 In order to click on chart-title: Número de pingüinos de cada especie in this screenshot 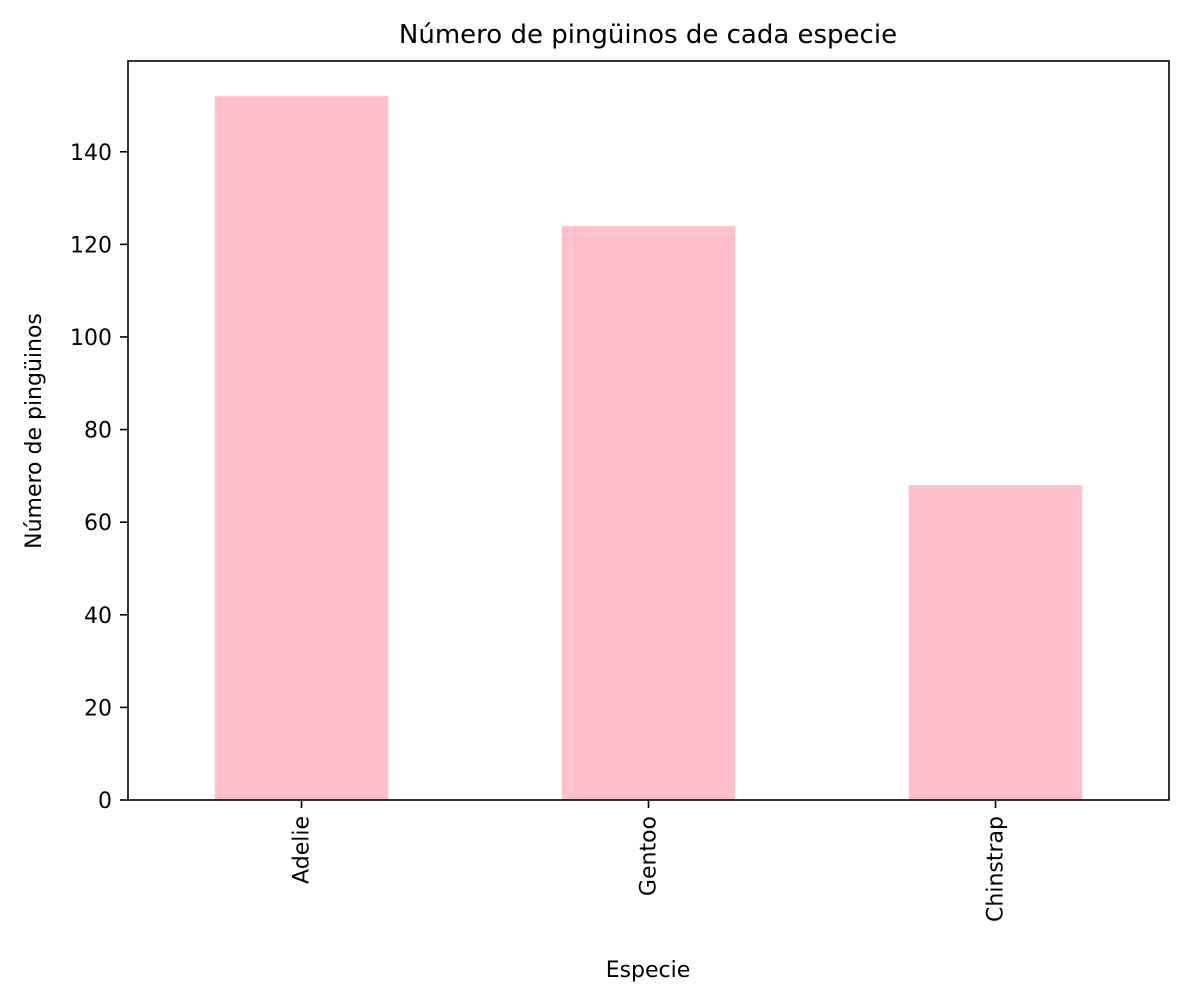, I will do `click(648, 35)`.